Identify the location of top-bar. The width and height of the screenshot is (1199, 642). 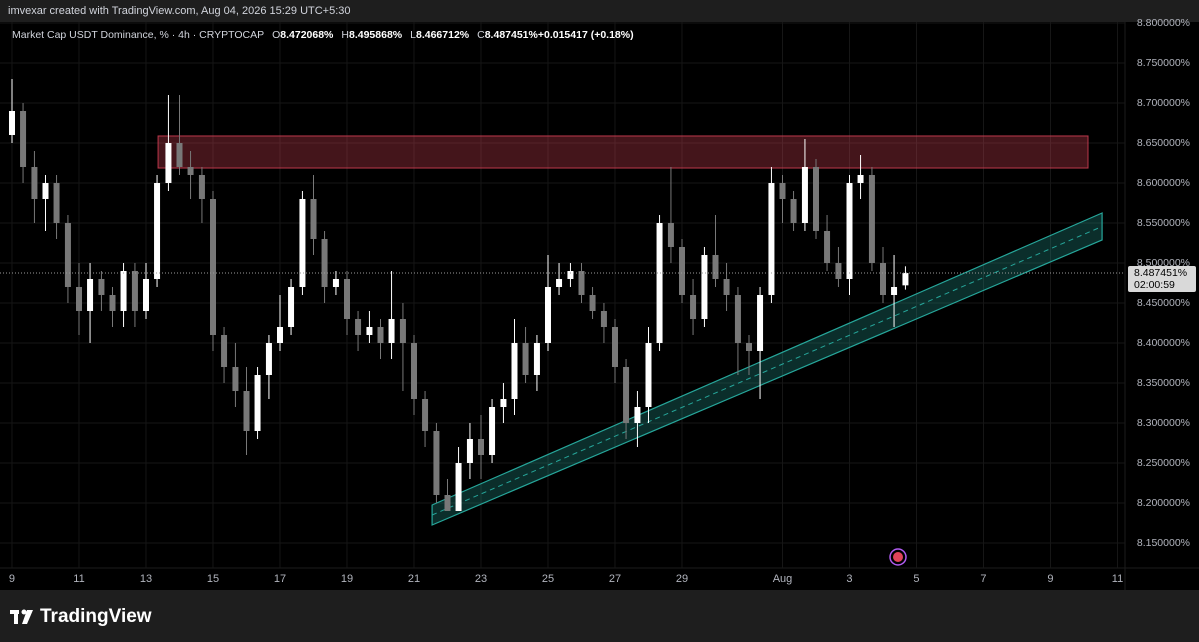
(599, 11).